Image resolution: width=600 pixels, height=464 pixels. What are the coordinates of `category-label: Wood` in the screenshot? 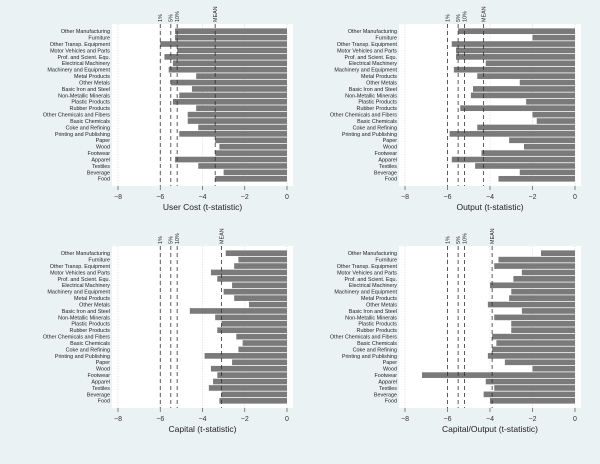 It's located at (103, 148).